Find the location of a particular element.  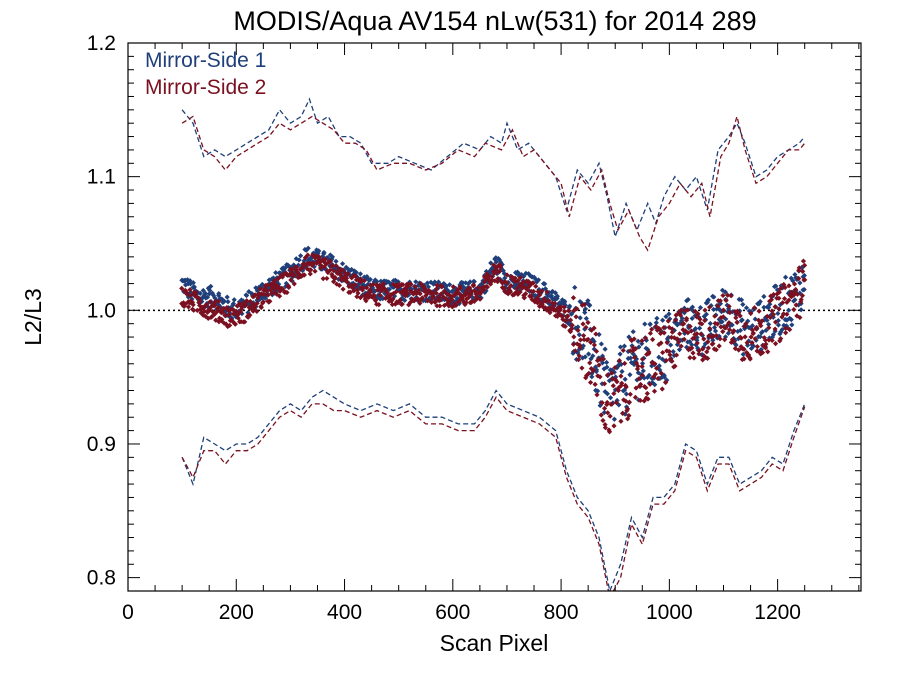

y-tick-label: 0.8 is located at coordinates (101, 578).